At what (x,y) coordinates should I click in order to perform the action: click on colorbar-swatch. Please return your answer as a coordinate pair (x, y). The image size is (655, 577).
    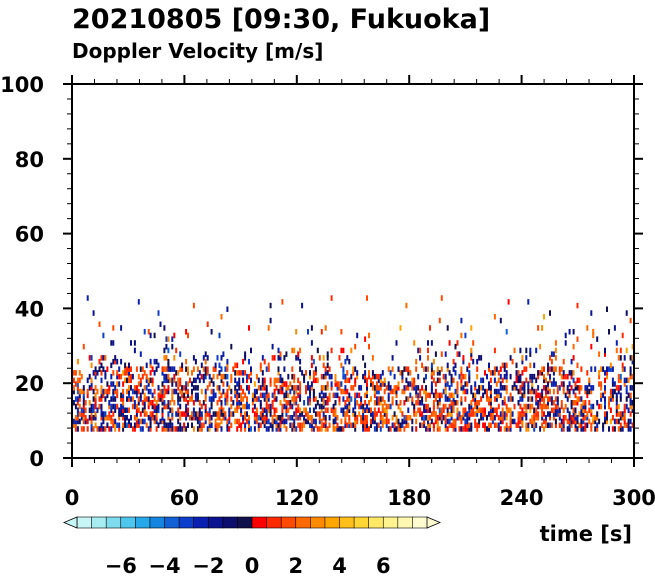
    Looking at the image, I should click on (215, 522).